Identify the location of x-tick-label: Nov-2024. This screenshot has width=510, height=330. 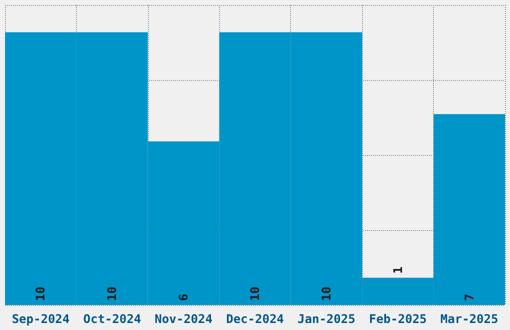
(183, 319).